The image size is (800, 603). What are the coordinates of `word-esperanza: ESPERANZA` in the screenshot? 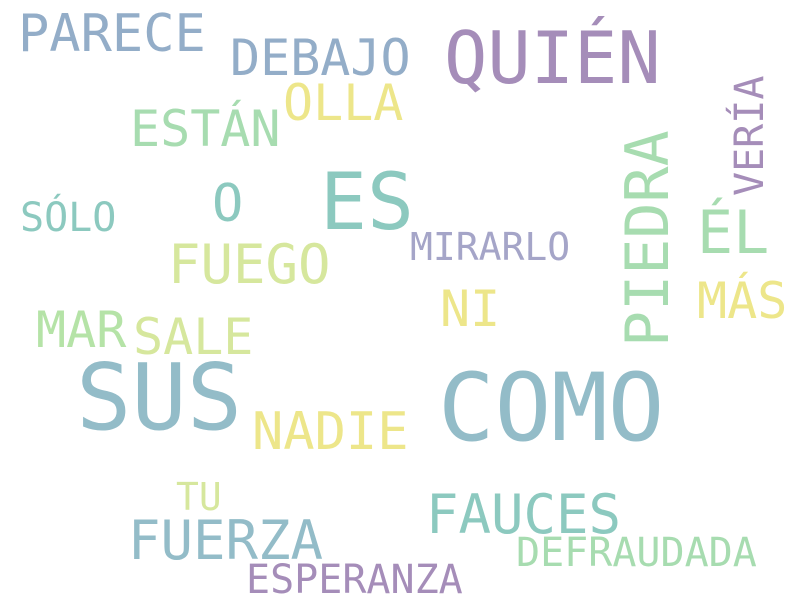 It's located at (354, 580).